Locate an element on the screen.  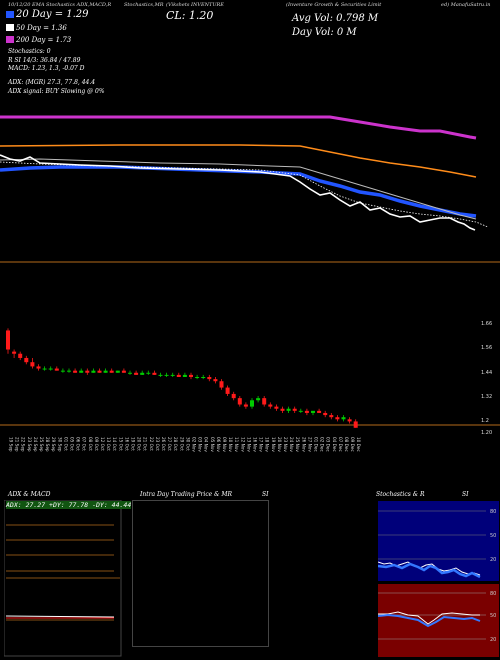
date-tick-label: 28 Oct is located at coordinates (175, 444).